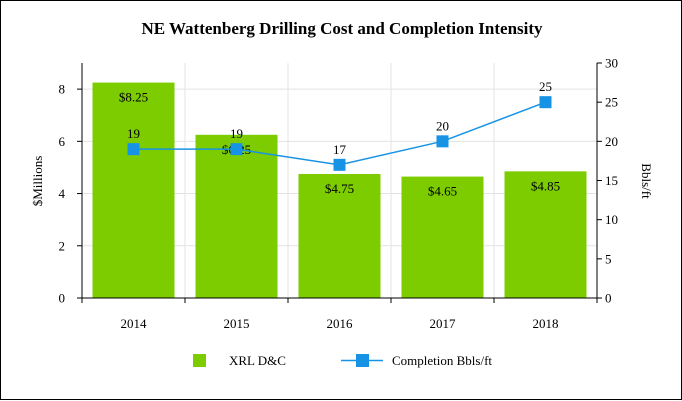 The width and height of the screenshot is (682, 401). Describe the element at coordinates (608, 258) in the screenshot. I see `y2-tick-label: 5` at that location.